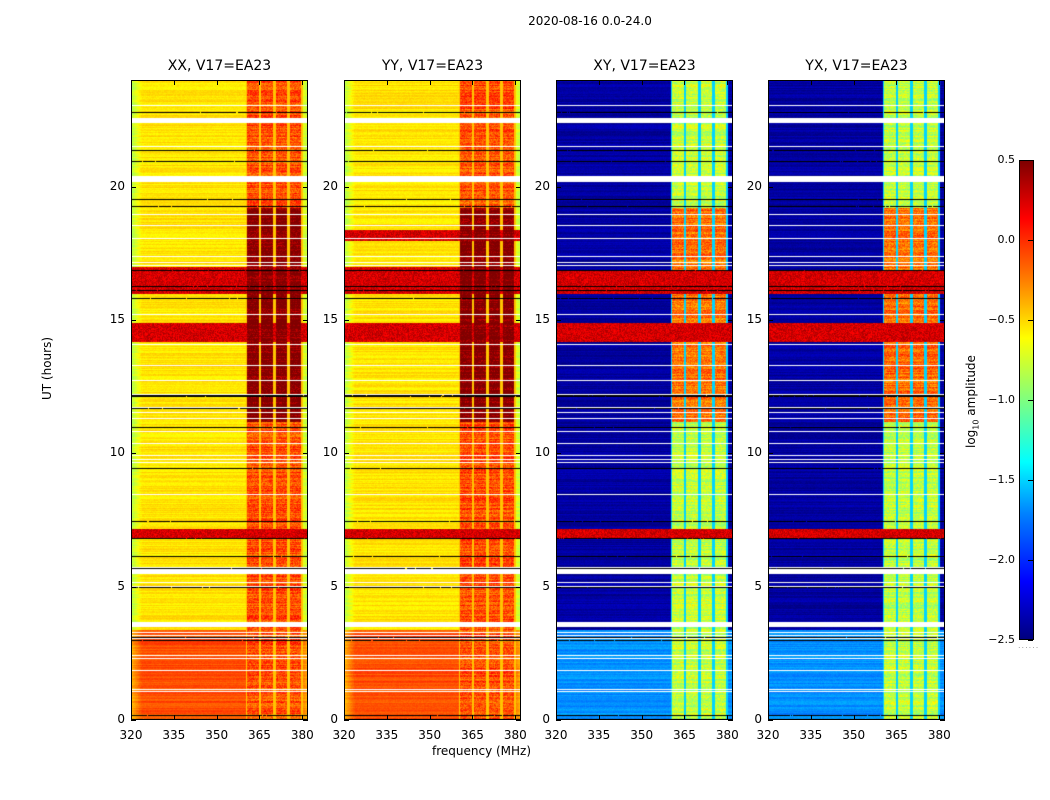 The image size is (1050, 800). Describe the element at coordinates (131, 735) in the screenshot. I see `x-tick-label: 320` at that location.